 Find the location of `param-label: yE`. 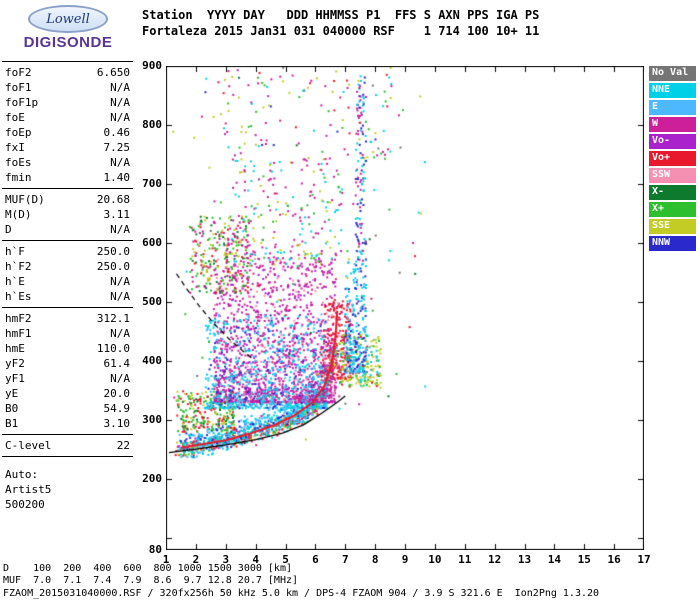

param-label: yE is located at coordinates (12, 393).